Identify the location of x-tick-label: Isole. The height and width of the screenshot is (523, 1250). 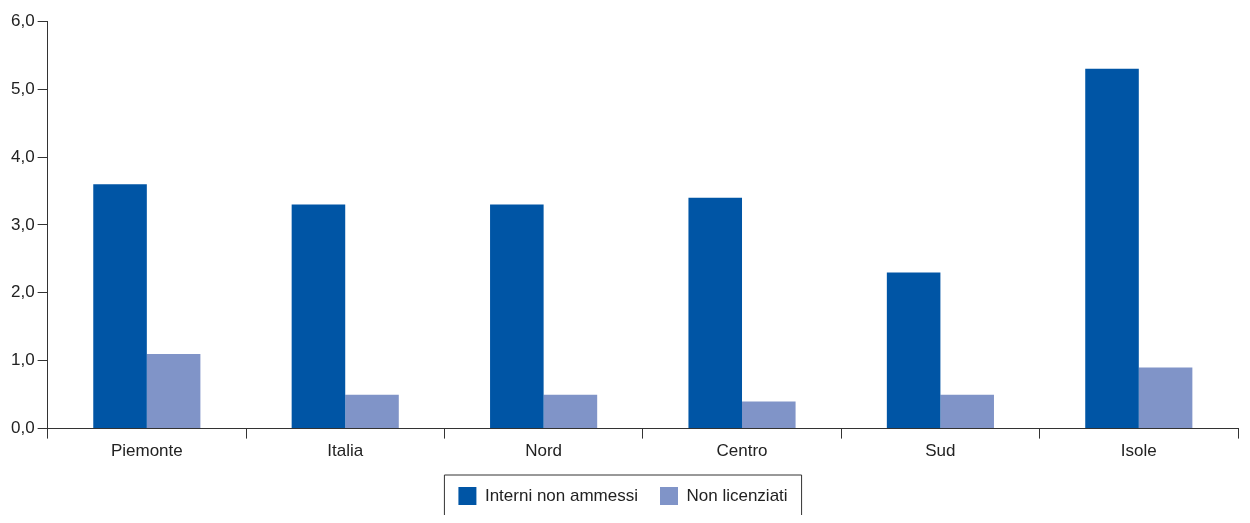
(1138, 451).